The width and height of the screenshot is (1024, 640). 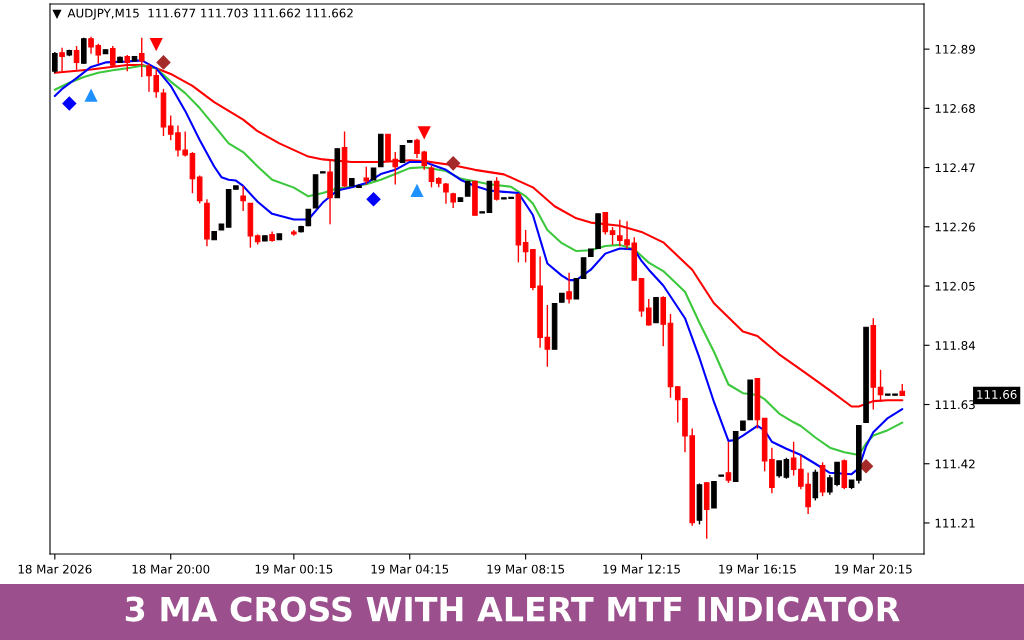 What do you see at coordinates (955, 168) in the screenshot?
I see `y-tick-label: 112.47` at bounding box center [955, 168].